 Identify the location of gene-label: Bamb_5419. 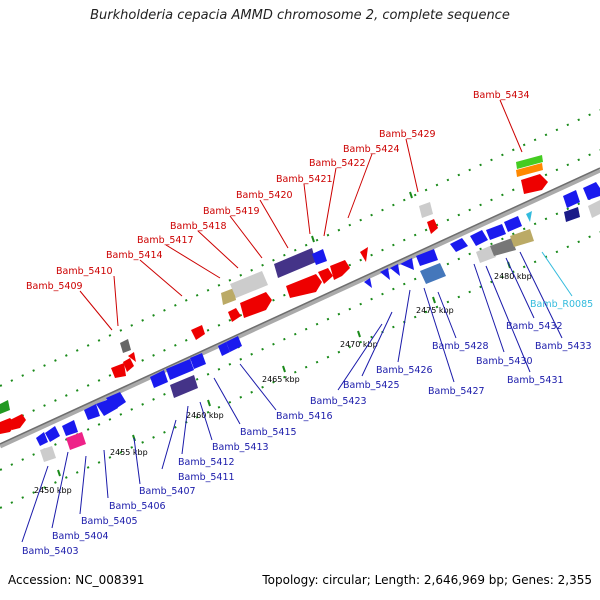
(231, 211).